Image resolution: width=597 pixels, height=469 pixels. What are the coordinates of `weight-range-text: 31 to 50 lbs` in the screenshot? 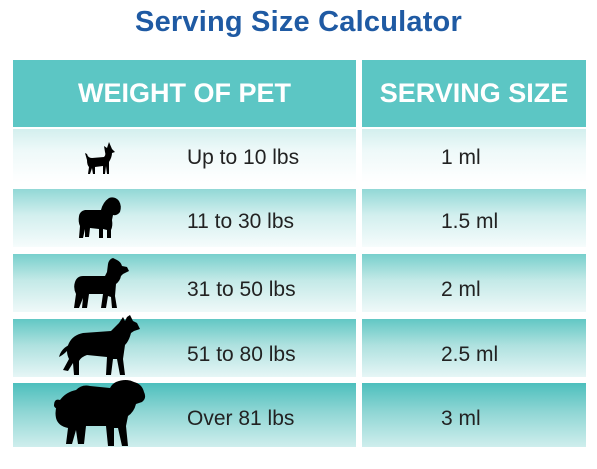 It's located at (241, 289).